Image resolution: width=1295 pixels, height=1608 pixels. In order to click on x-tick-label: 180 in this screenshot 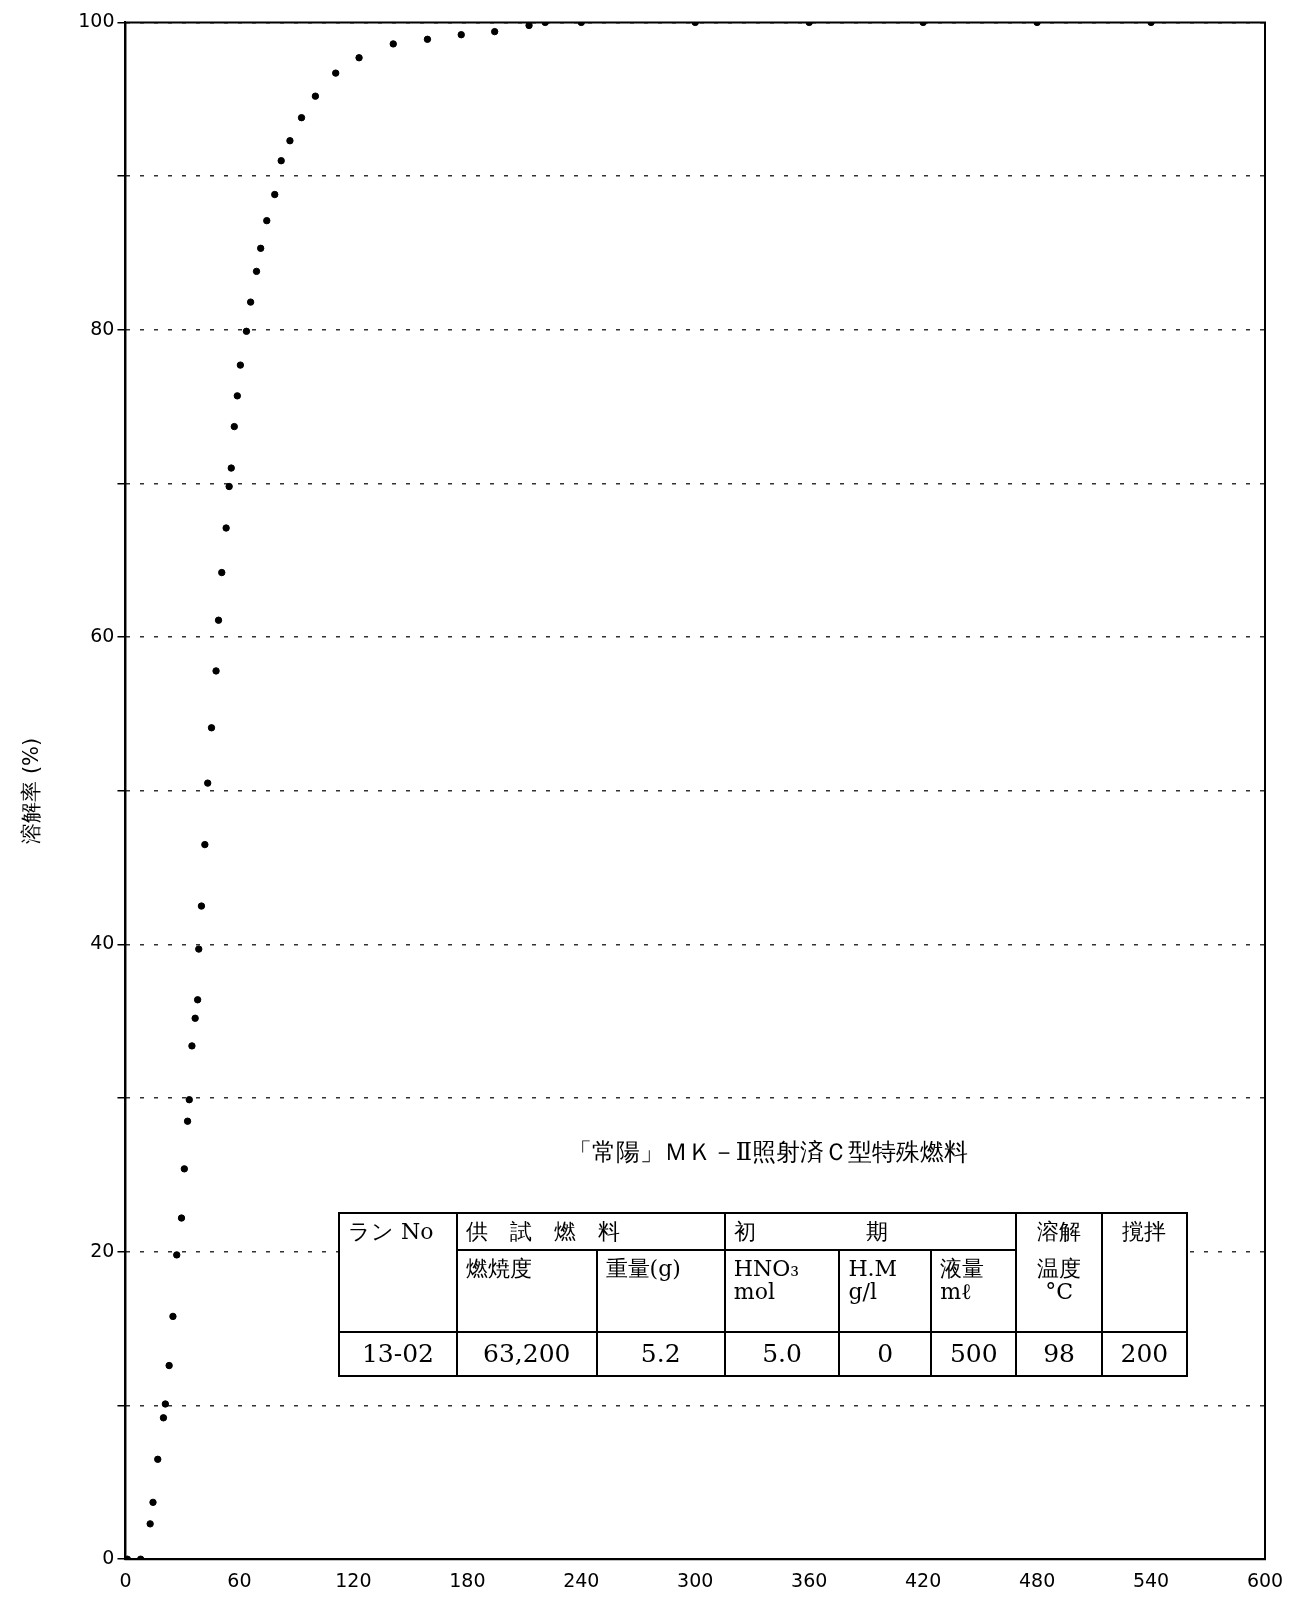, I will do `click(467, 1579)`.